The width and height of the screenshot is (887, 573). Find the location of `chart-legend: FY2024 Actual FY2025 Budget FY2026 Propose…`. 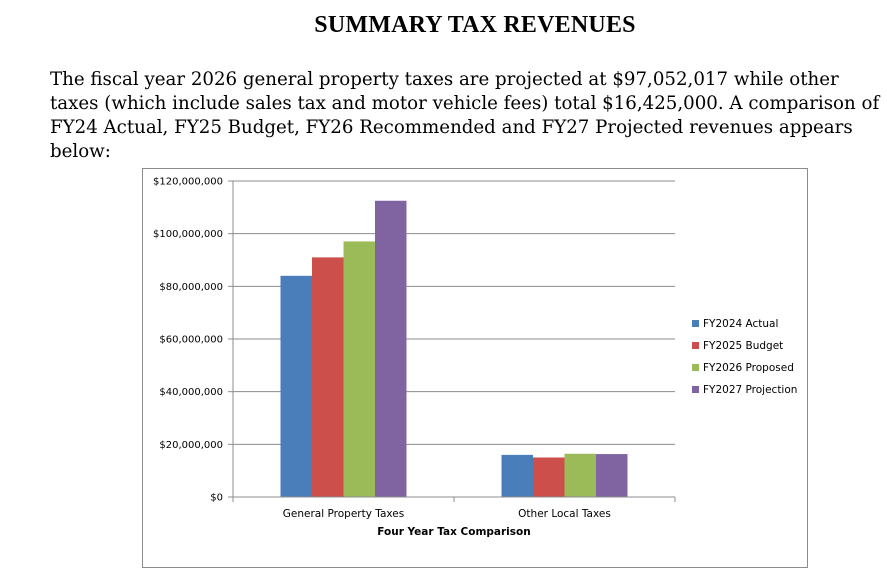

chart-legend: FY2024 Actual FY2025 Budget FY2026 Propose… is located at coordinates (744, 357).